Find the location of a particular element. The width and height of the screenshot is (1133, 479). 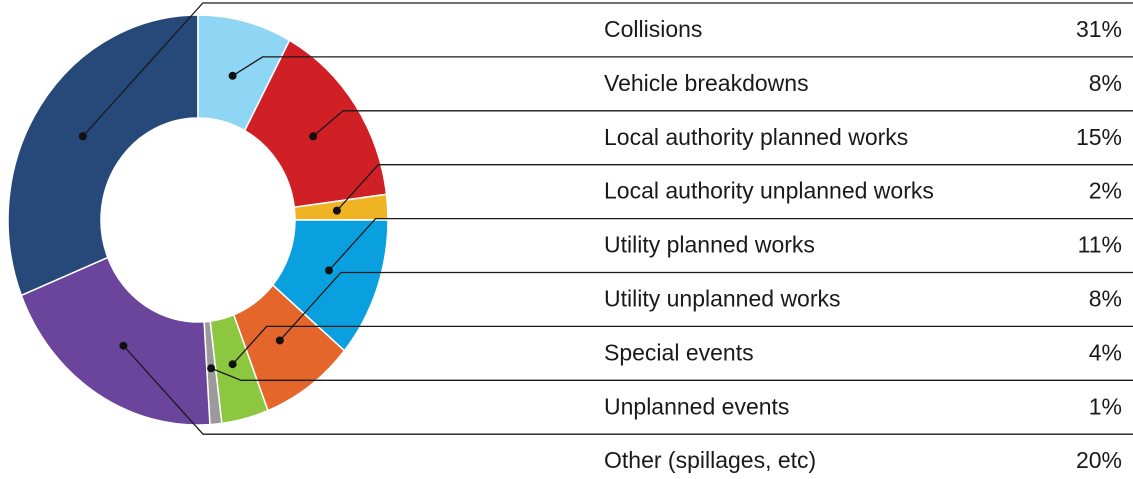

legend-label: Vehicle breakdowns is located at coordinates (706, 83).